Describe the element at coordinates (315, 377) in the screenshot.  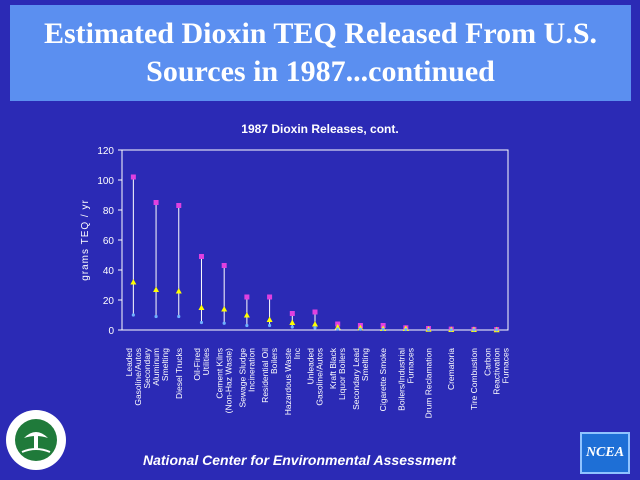
I see `x-tick-label: UnleadedGasoline/Autos` at that location.